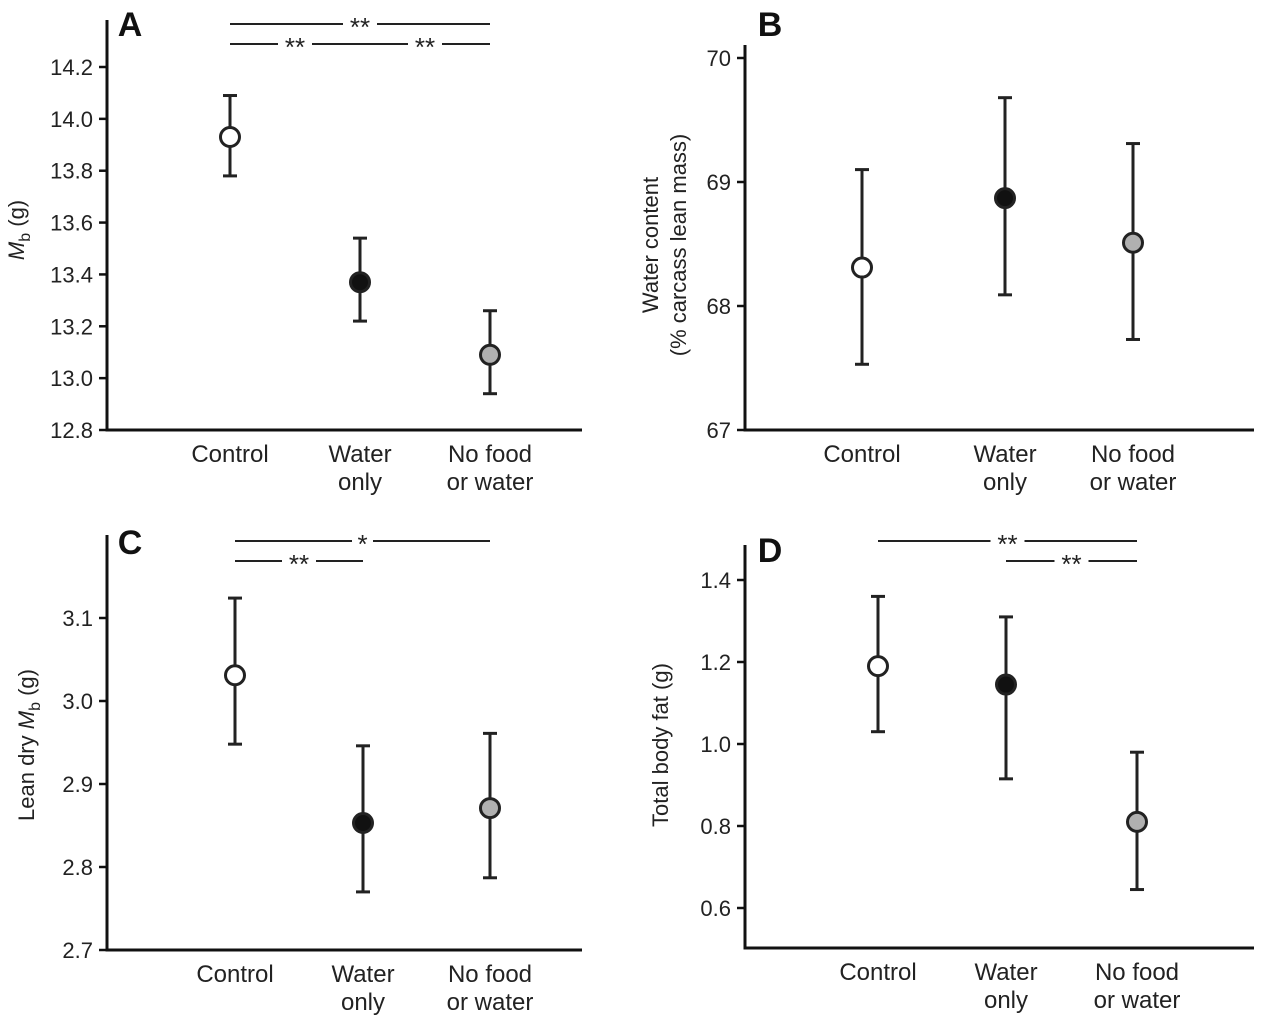 The height and width of the screenshot is (1017, 1280). I want to click on y-axis-label-line: (% carcass lean mass), so click(678, 245).